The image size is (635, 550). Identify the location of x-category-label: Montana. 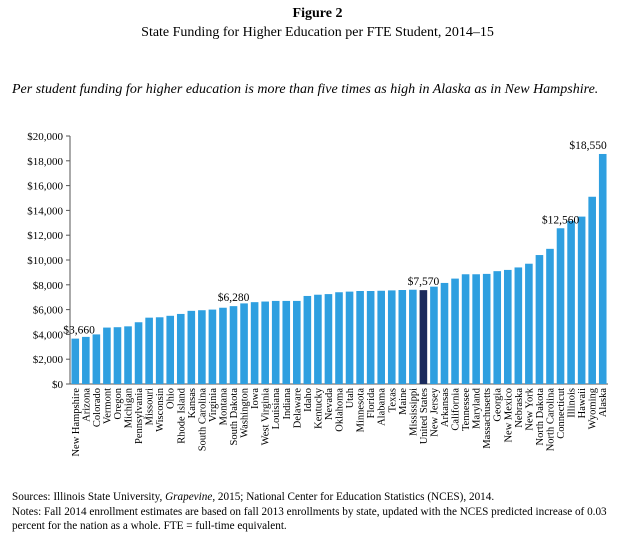
(223, 407).